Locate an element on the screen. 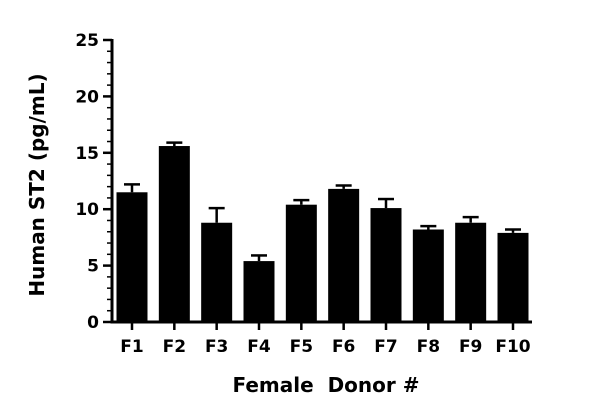 The width and height of the screenshot is (600, 419). x-tick-label: F4 is located at coordinates (259, 347).